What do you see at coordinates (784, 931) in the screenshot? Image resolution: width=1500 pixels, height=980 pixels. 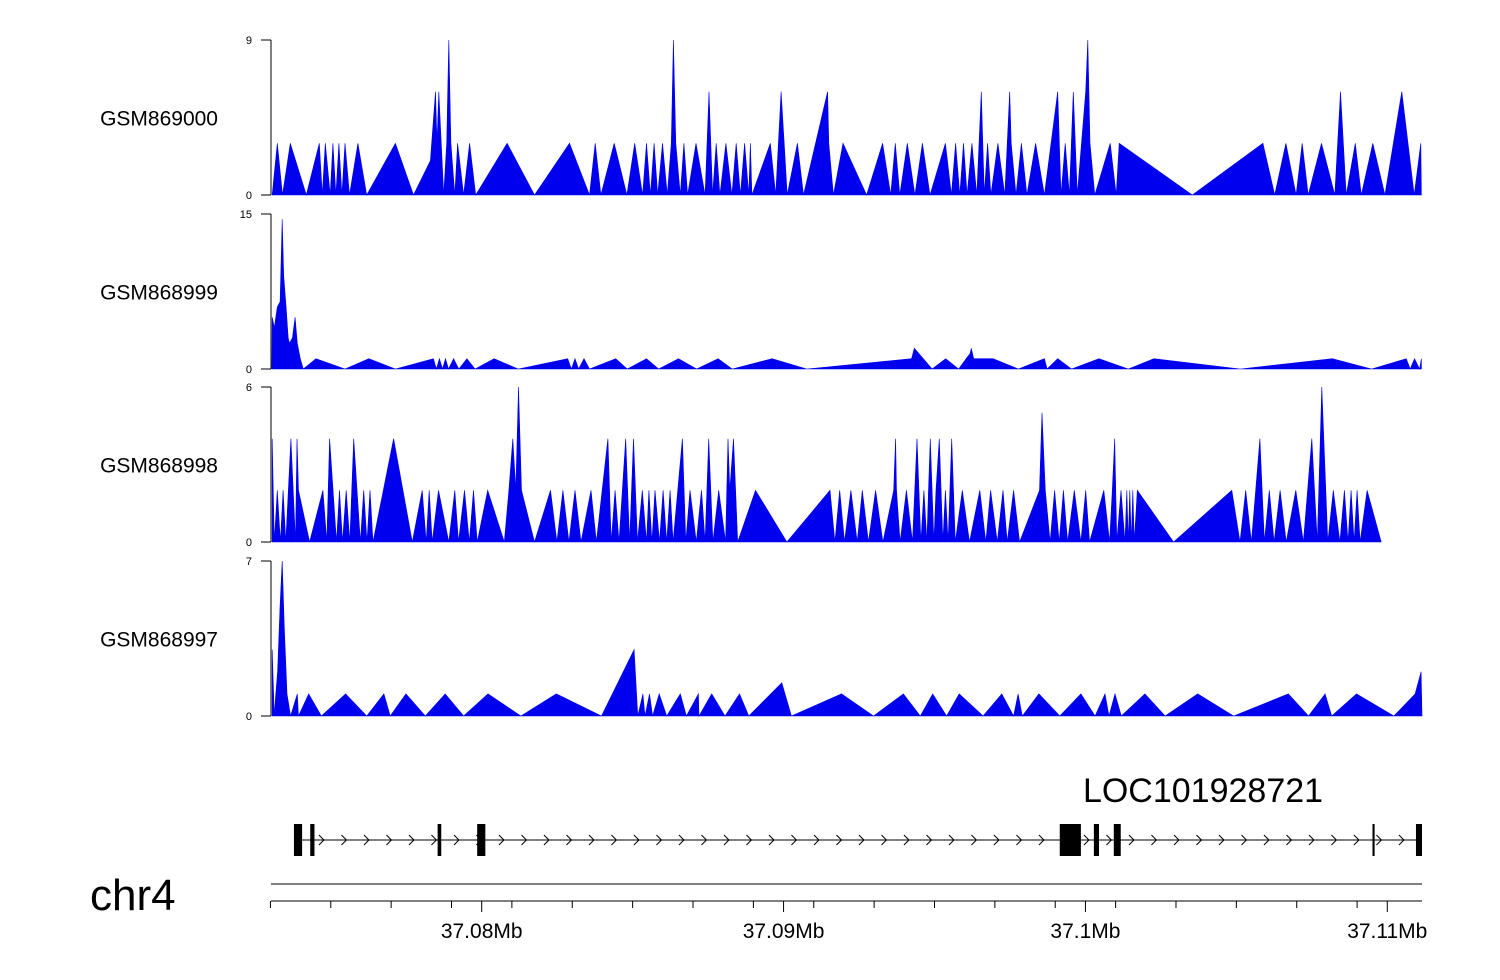 I see `axis-tick-label: 37.09Mb` at bounding box center [784, 931].